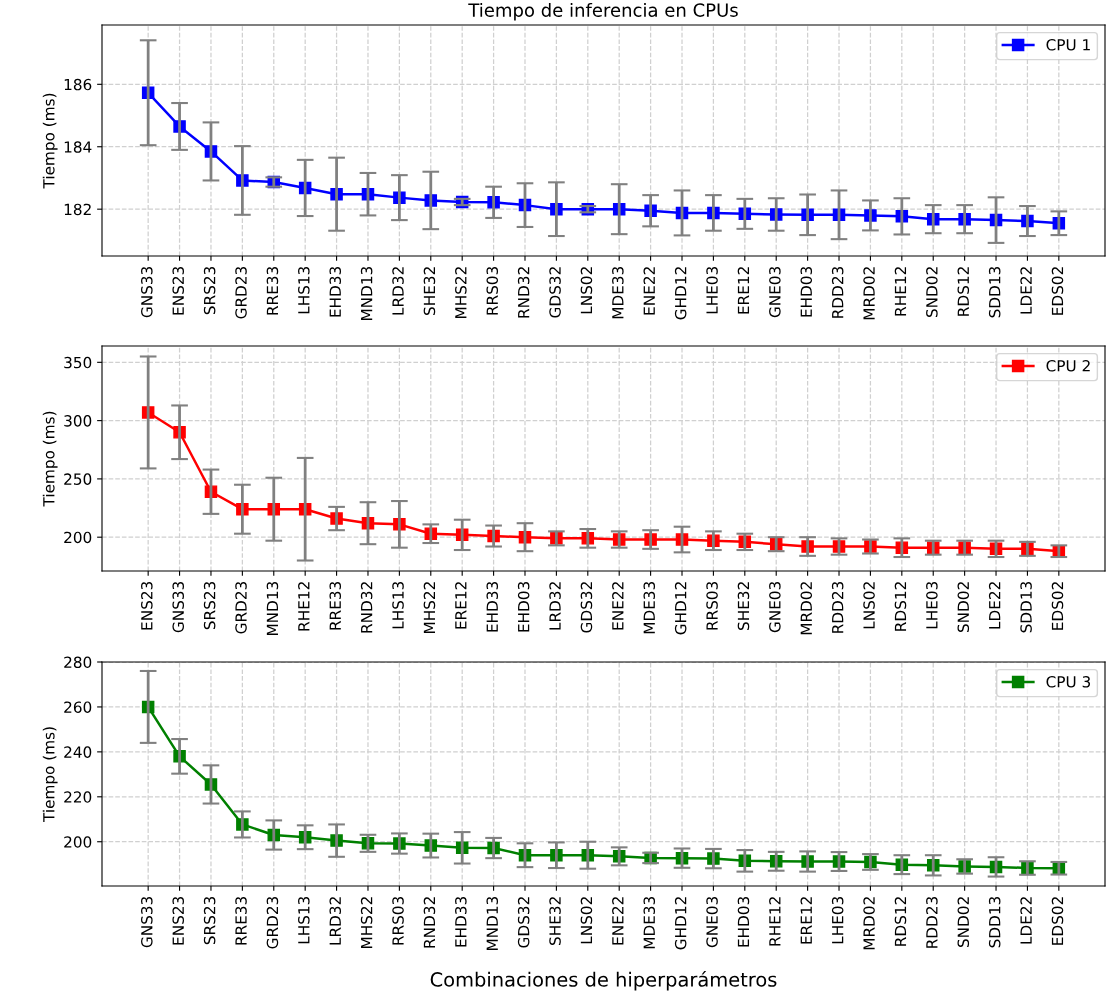 This screenshot has width=1109, height=996. What do you see at coordinates (1068, 366) in the screenshot?
I see `legend-label: CPU 2` at bounding box center [1068, 366].